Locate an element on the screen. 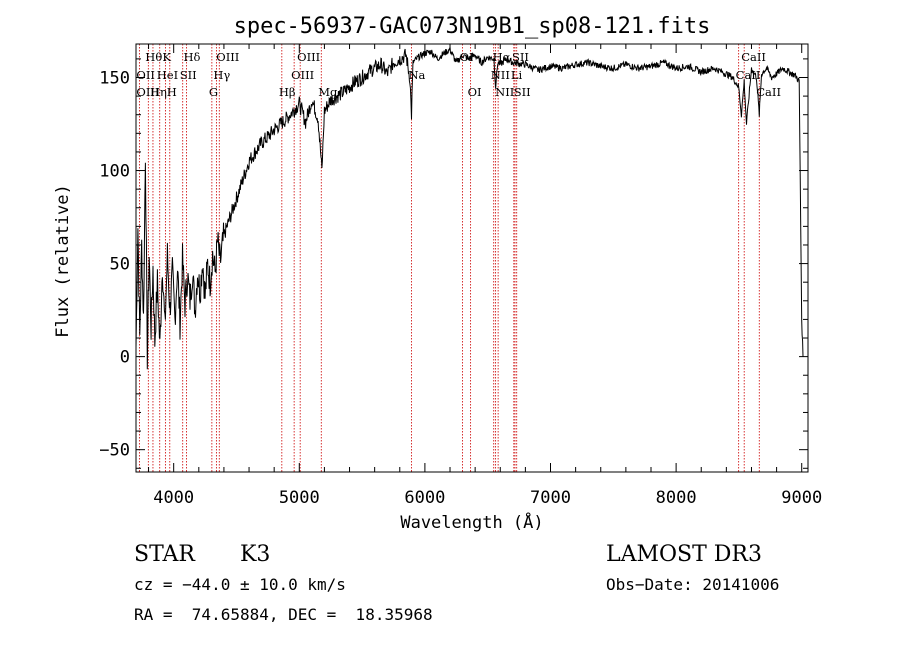 The image size is (900, 649). marker-label-hθ: Hθ is located at coordinates (153, 57).